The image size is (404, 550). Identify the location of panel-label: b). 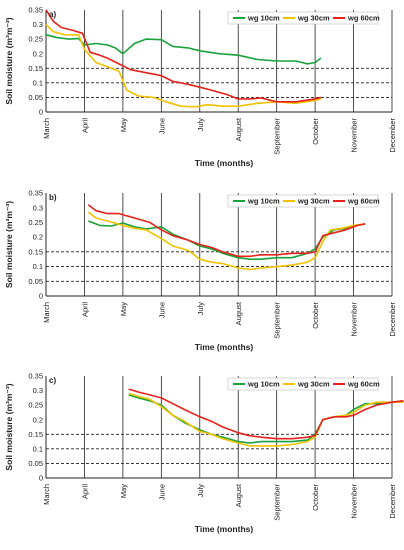
(53, 197).